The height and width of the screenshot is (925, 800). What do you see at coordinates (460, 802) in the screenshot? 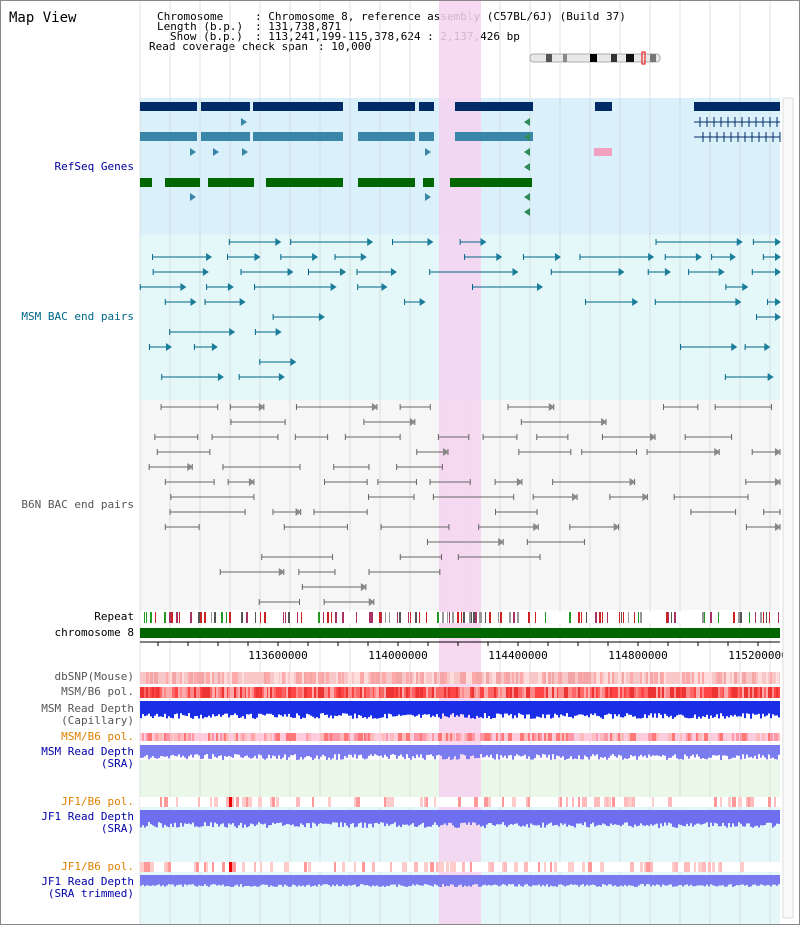
I see `jf1-b6-pol-track` at bounding box center [460, 802].